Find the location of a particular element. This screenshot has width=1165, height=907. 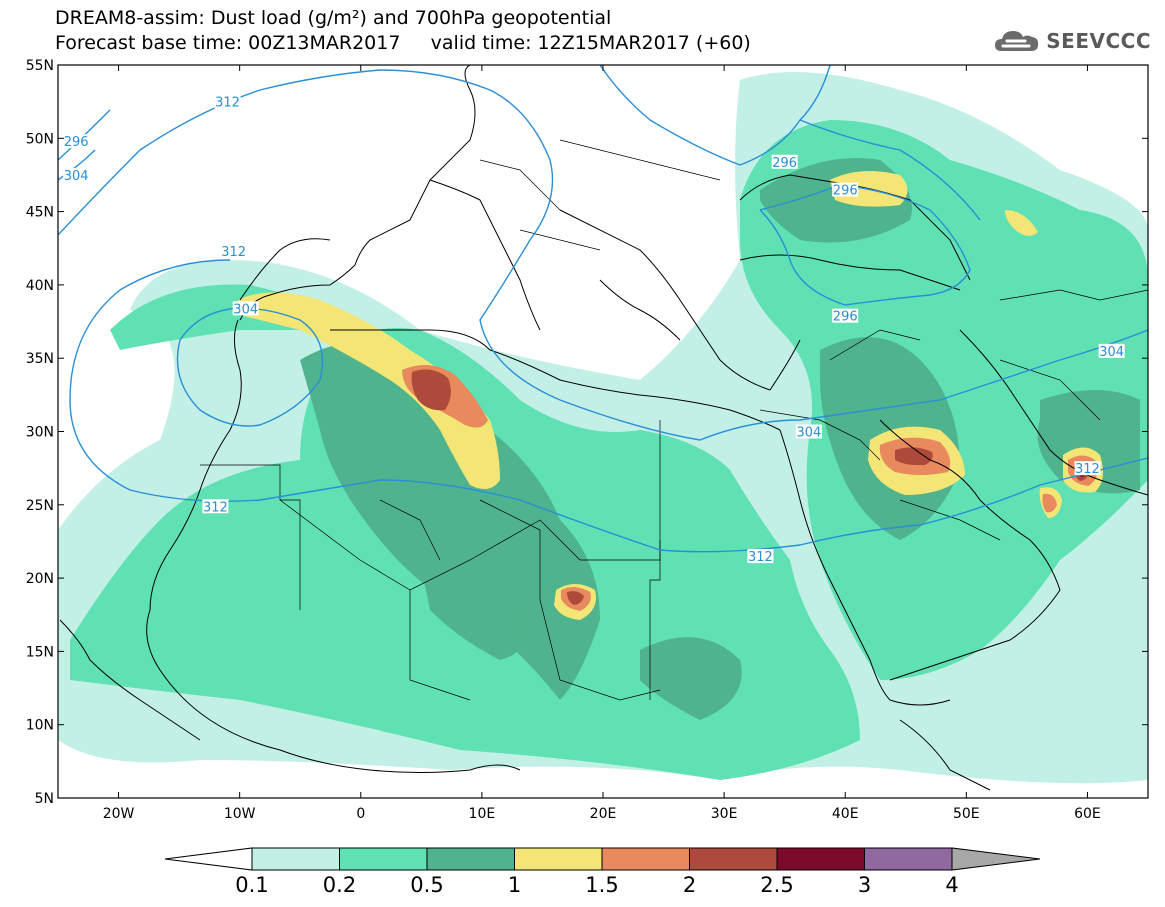

lat-tick-label: 20N is located at coordinates (40, 579).